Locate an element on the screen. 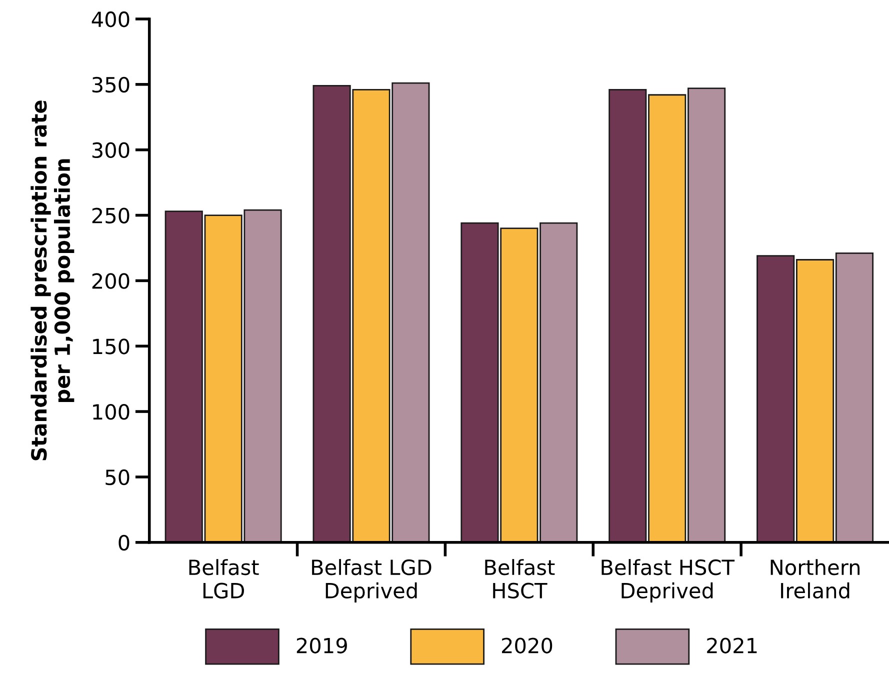 Image resolution: width=889 pixels, height=678 pixels. y-tick-label: 100 is located at coordinates (111, 412).